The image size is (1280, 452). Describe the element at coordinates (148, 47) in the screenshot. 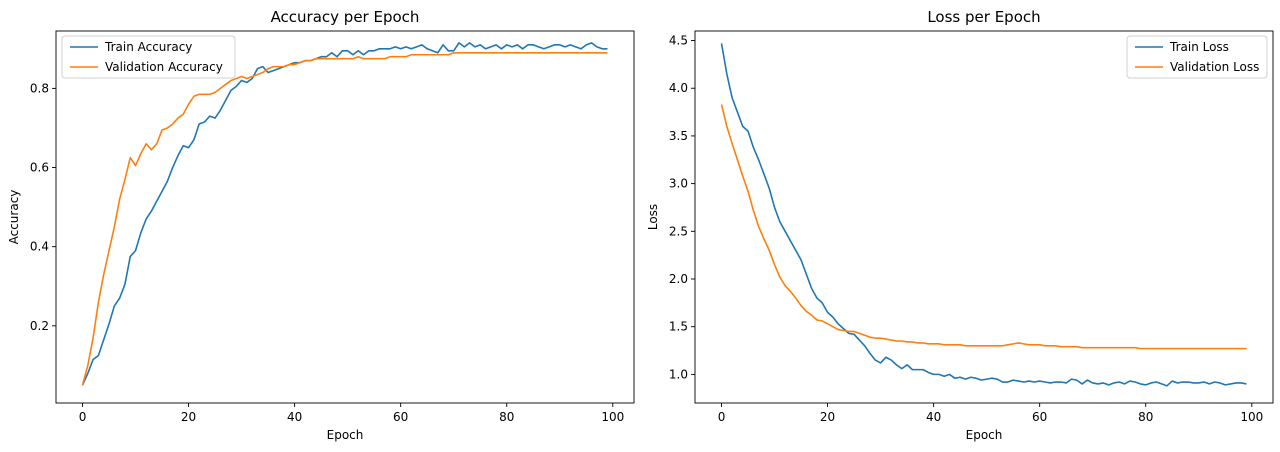

I see `legend-label: Train Accuracy` at that location.